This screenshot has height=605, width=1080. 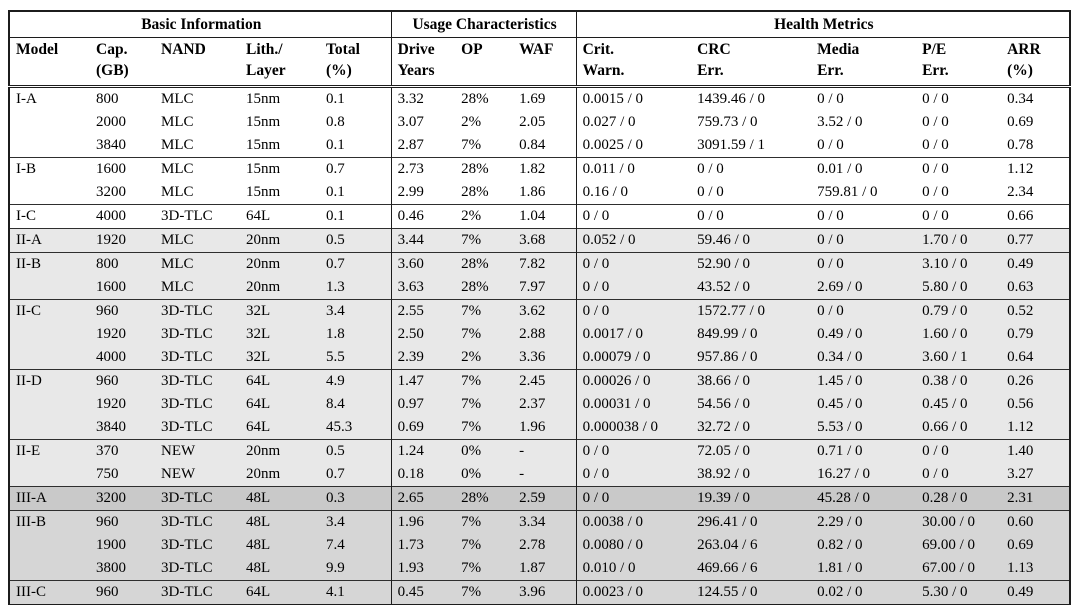 I want to click on table-cell: 1900, so click(x=111, y=544).